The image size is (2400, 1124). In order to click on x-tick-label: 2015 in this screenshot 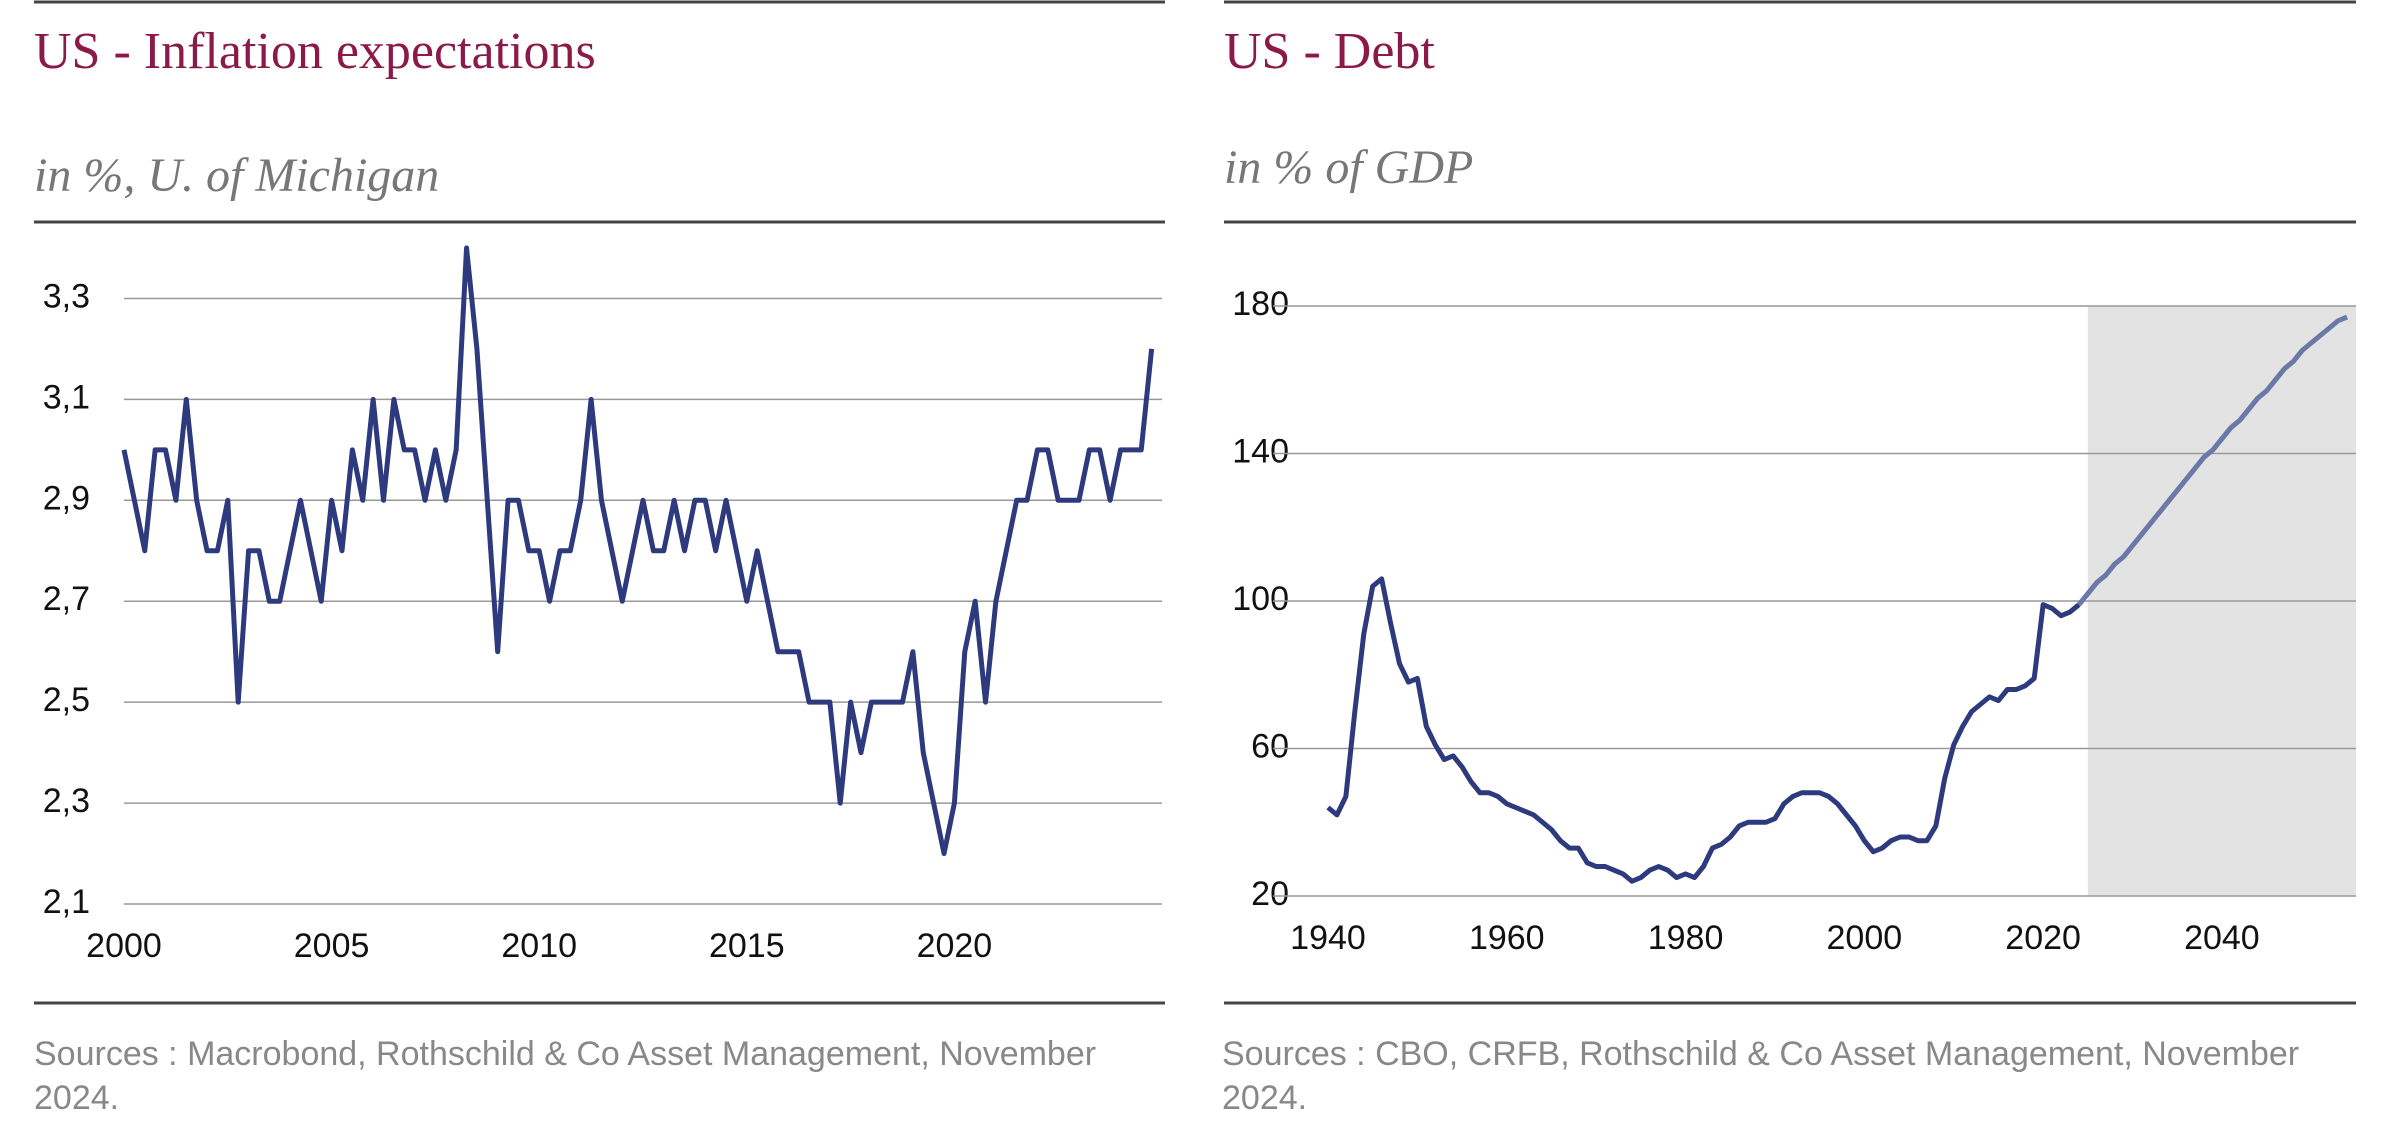, I will do `click(747, 946)`.